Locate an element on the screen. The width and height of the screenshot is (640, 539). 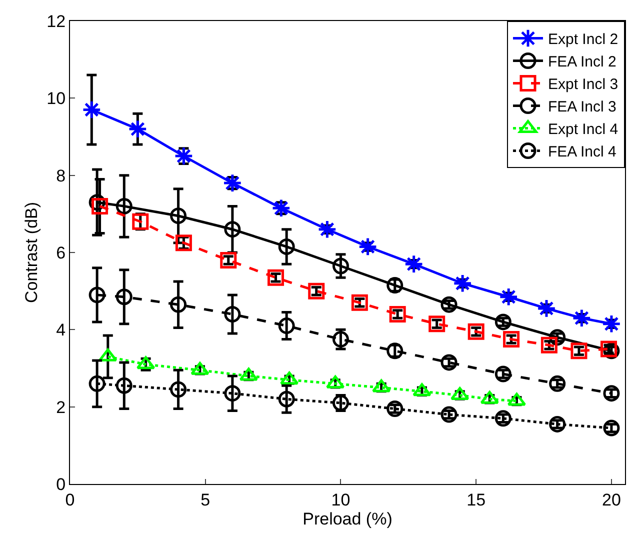
x-tick-label: 20 is located at coordinates (611, 500).